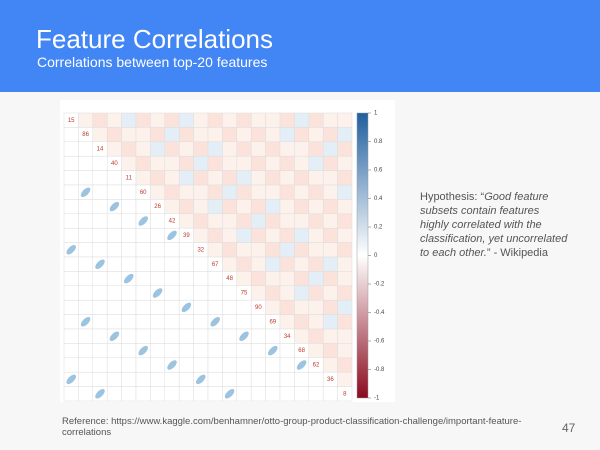 This screenshot has width=600, height=450. Describe the element at coordinates (569, 428) in the screenshot. I see `page-number: 47` at that location.